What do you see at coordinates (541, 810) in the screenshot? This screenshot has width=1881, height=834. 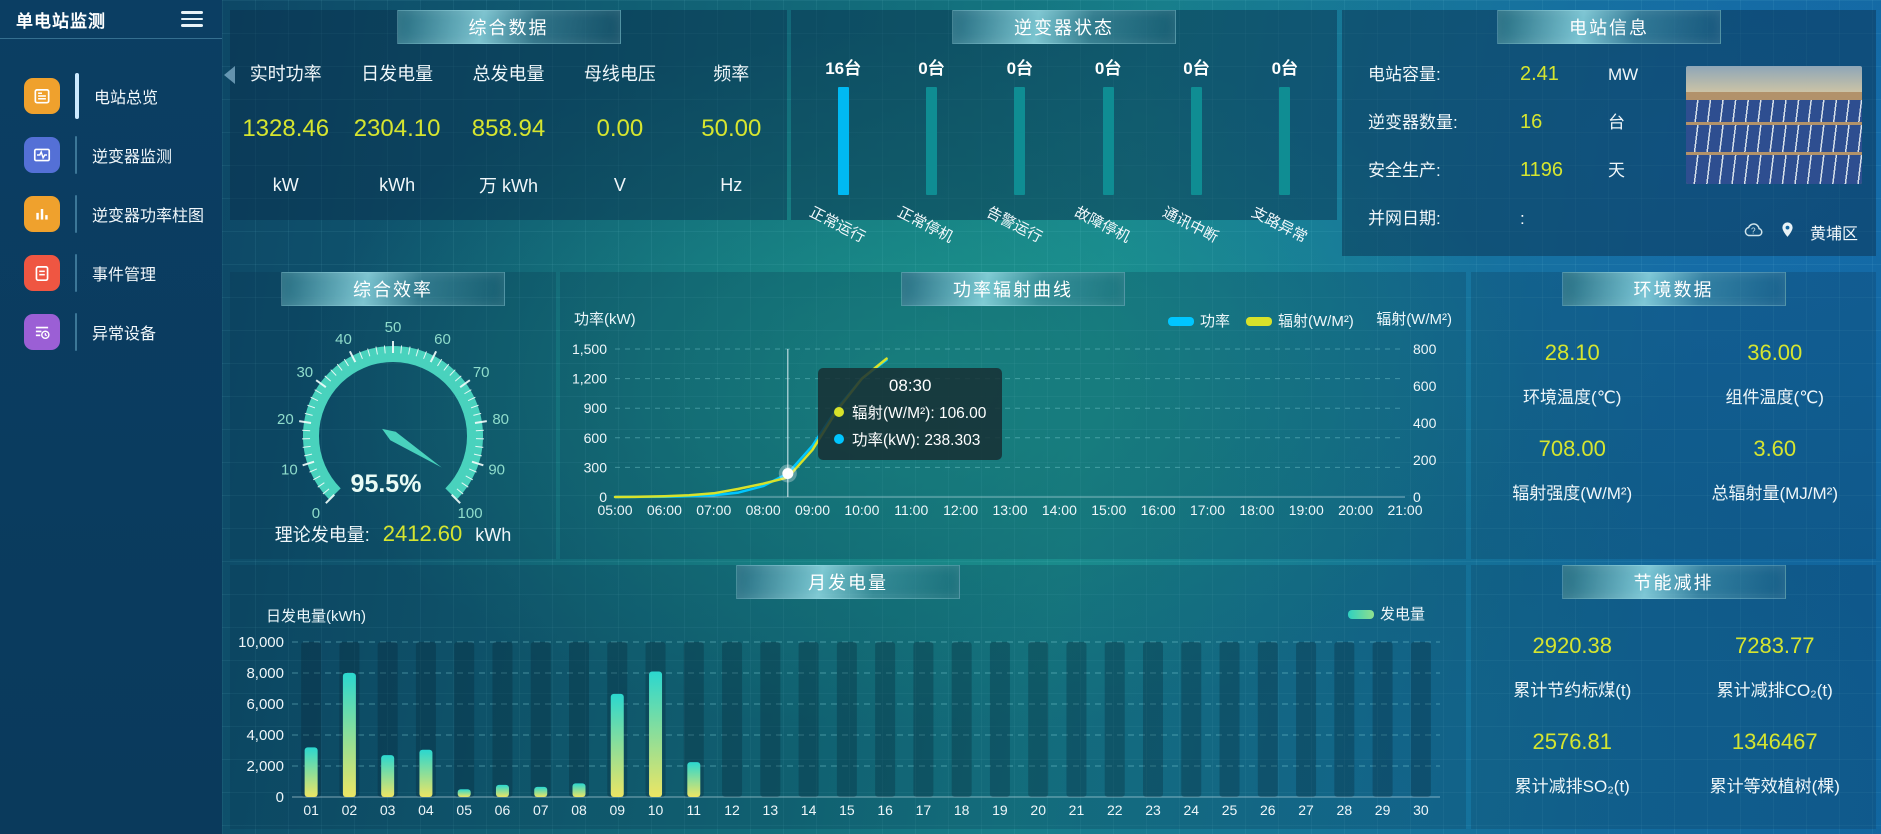 I see `x-axis-tick: 07` at bounding box center [541, 810].